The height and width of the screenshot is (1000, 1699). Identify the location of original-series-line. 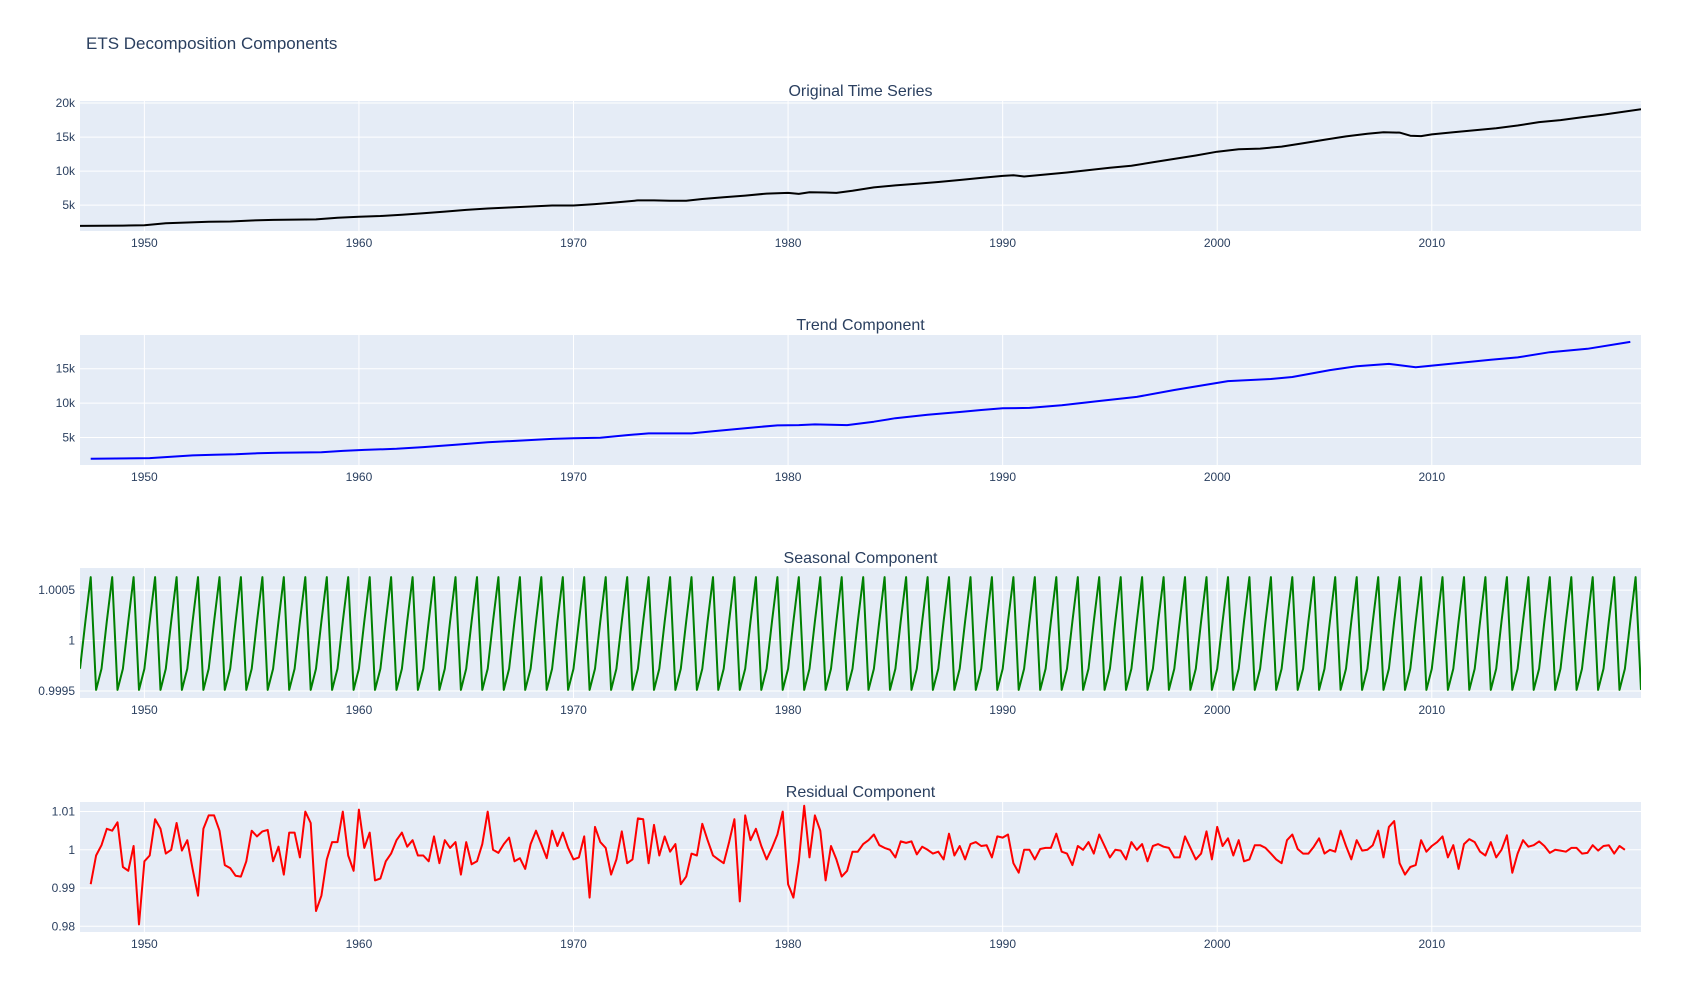
(860, 167).